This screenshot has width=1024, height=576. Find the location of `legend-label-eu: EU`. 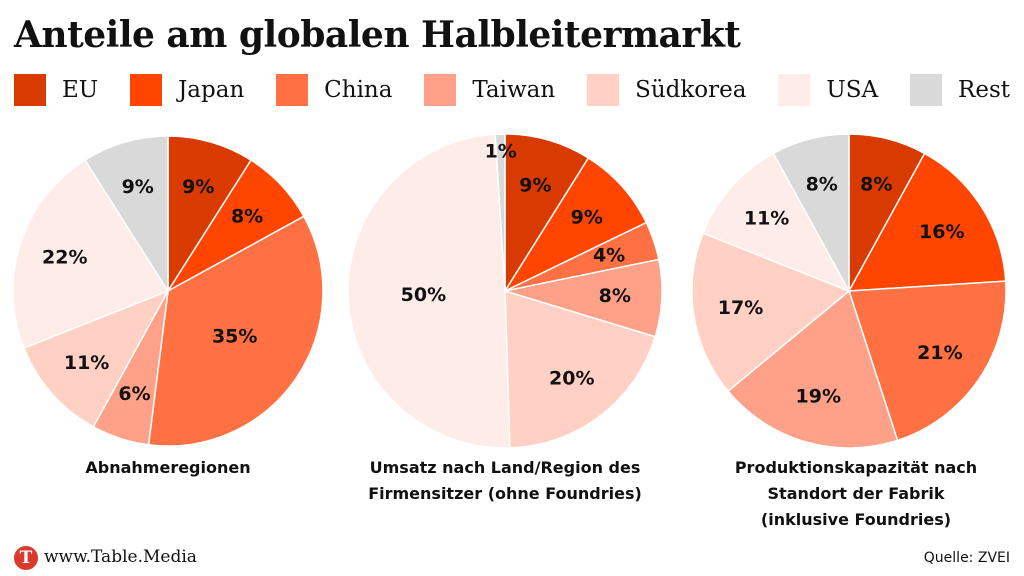

legend-label-eu: EU is located at coordinates (80, 90).